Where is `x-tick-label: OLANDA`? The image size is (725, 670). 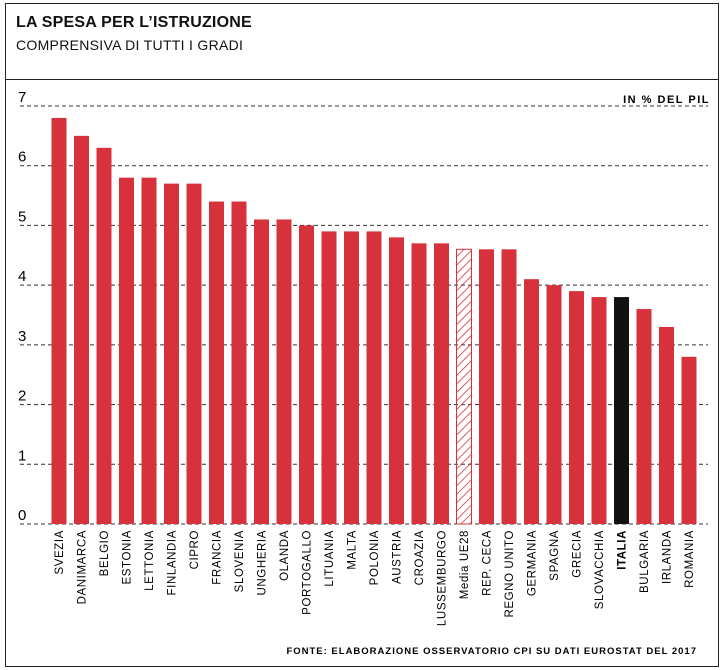 x-tick-label: OLANDA is located at coordinates (285, 555).